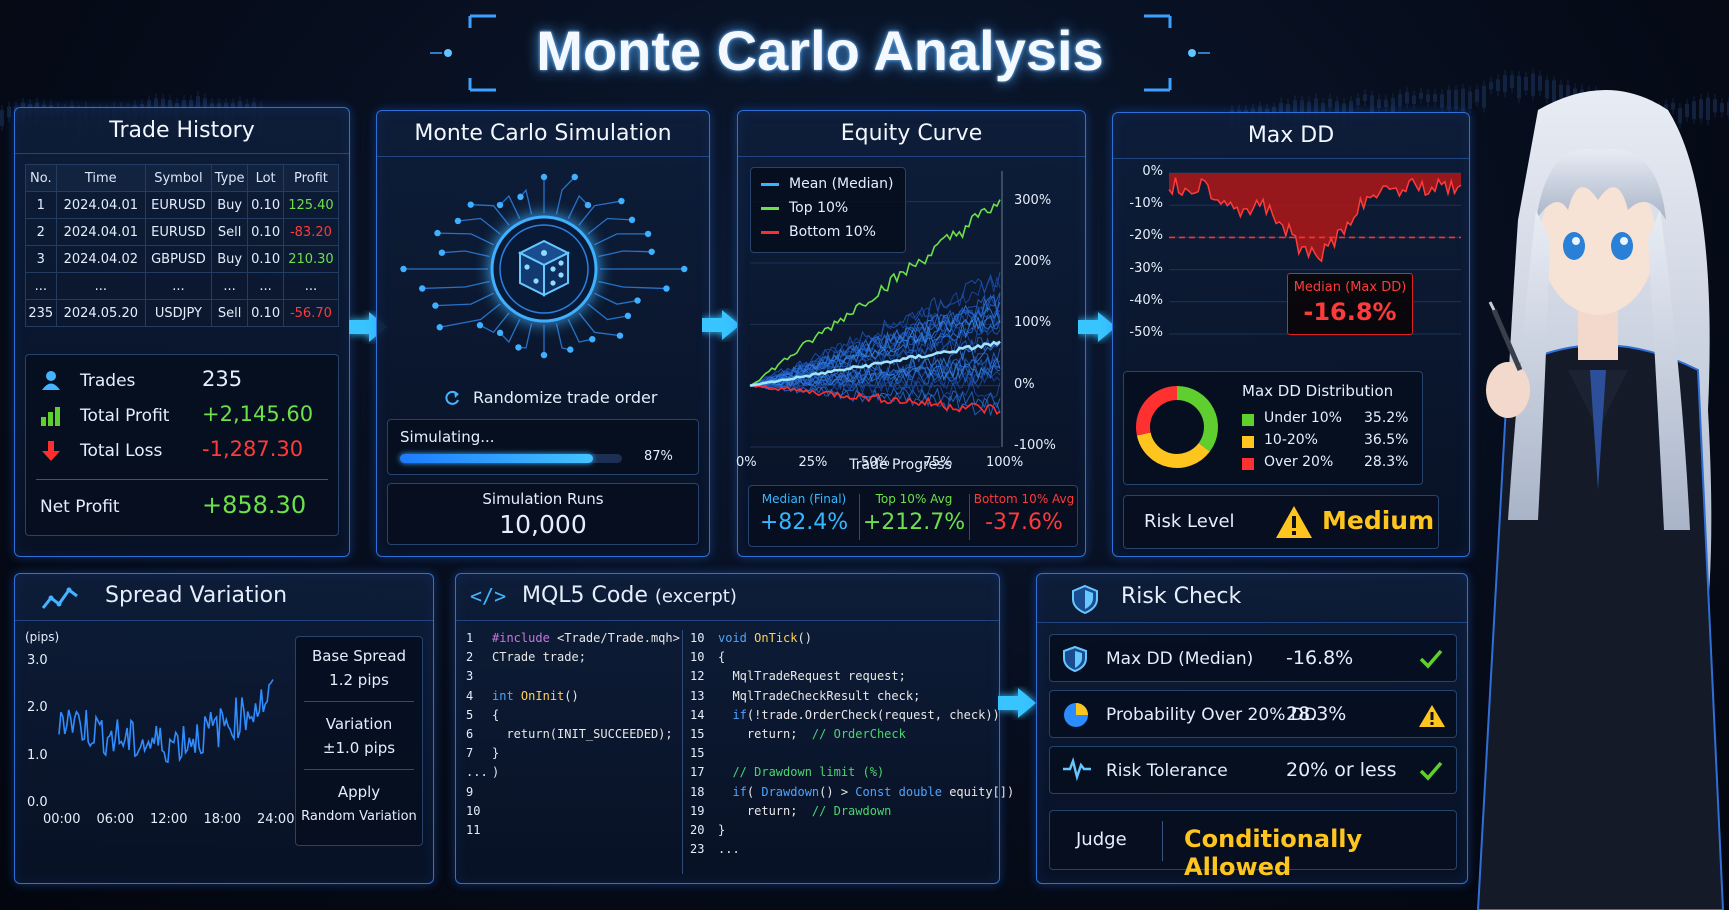  I want to click on table-cell-symbol: EURUSD, so click(178, 205).